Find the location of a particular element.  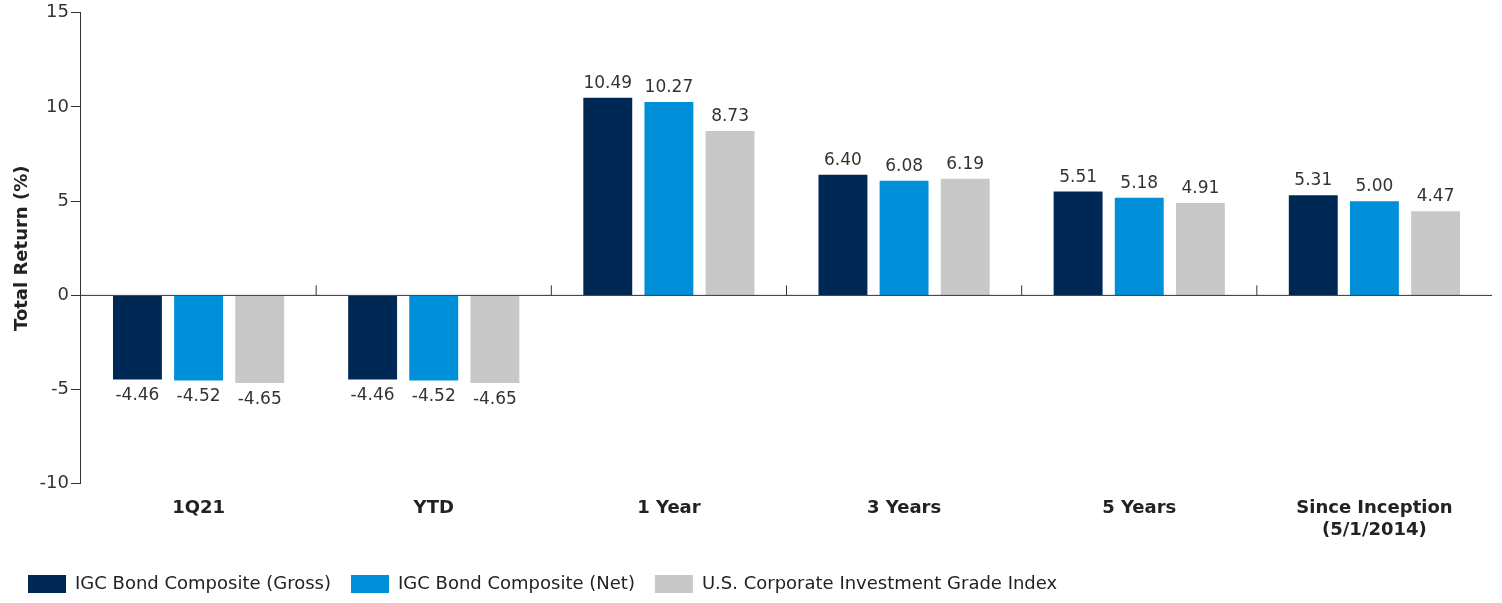

data-label: 5.00 is located at coordinates (1374, 185).